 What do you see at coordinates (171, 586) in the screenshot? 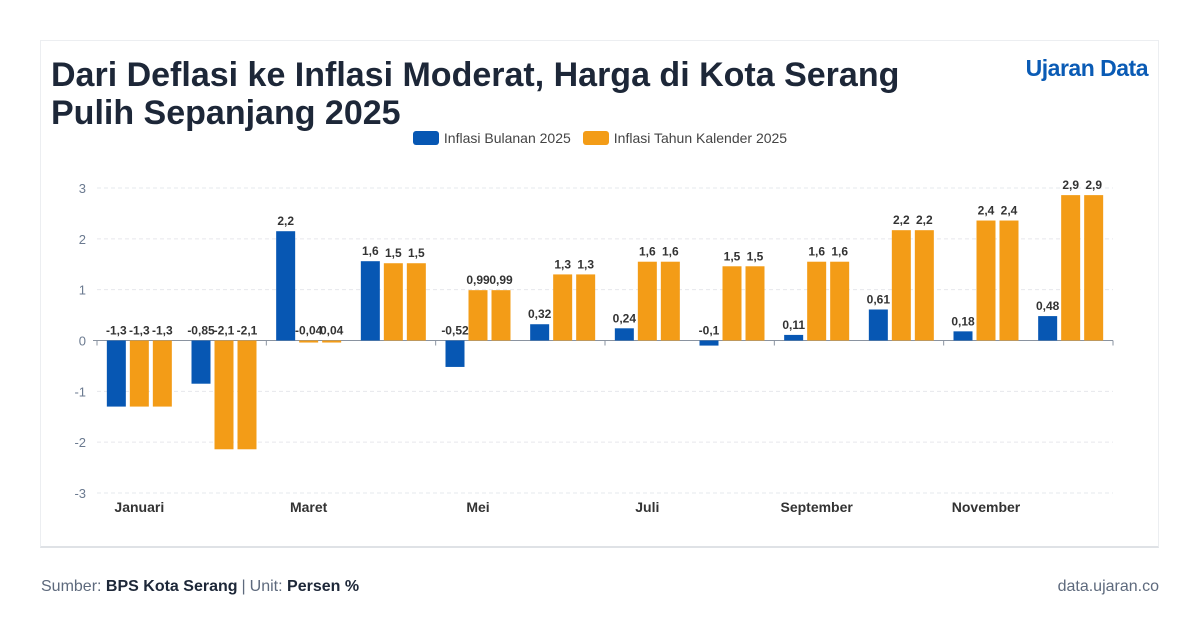
I see `source-value: BPS Kota Serang` at bounding box center [171, 586].